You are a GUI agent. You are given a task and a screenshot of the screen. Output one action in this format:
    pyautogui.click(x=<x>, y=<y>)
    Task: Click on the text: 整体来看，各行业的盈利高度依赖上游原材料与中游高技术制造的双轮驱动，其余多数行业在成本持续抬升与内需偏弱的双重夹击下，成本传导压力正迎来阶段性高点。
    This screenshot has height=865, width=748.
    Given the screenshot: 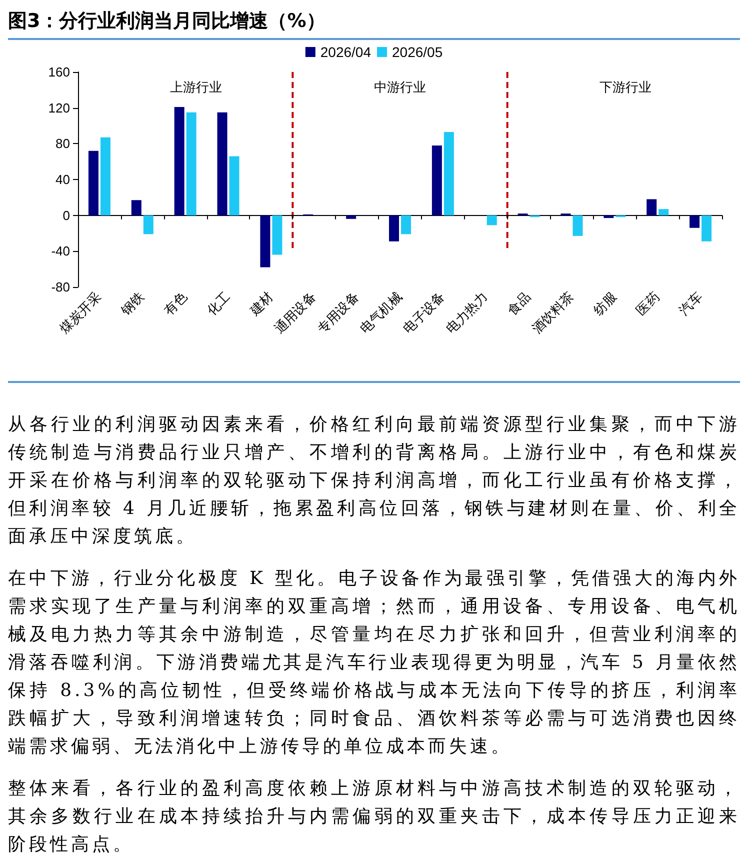 What is the action you would take?
    pyautogui.click(x=374, y=817)
    